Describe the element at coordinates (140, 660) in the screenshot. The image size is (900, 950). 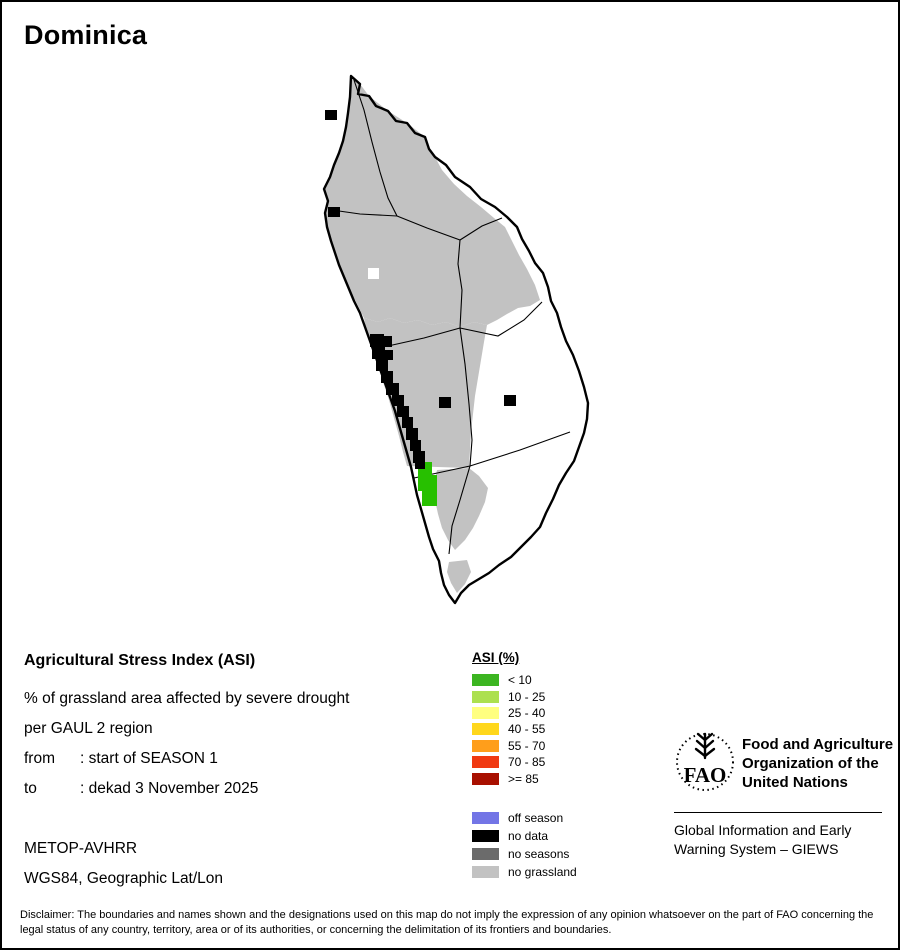
I see `asi-heading: Agricultural Stress Index (ASI)` at that location.